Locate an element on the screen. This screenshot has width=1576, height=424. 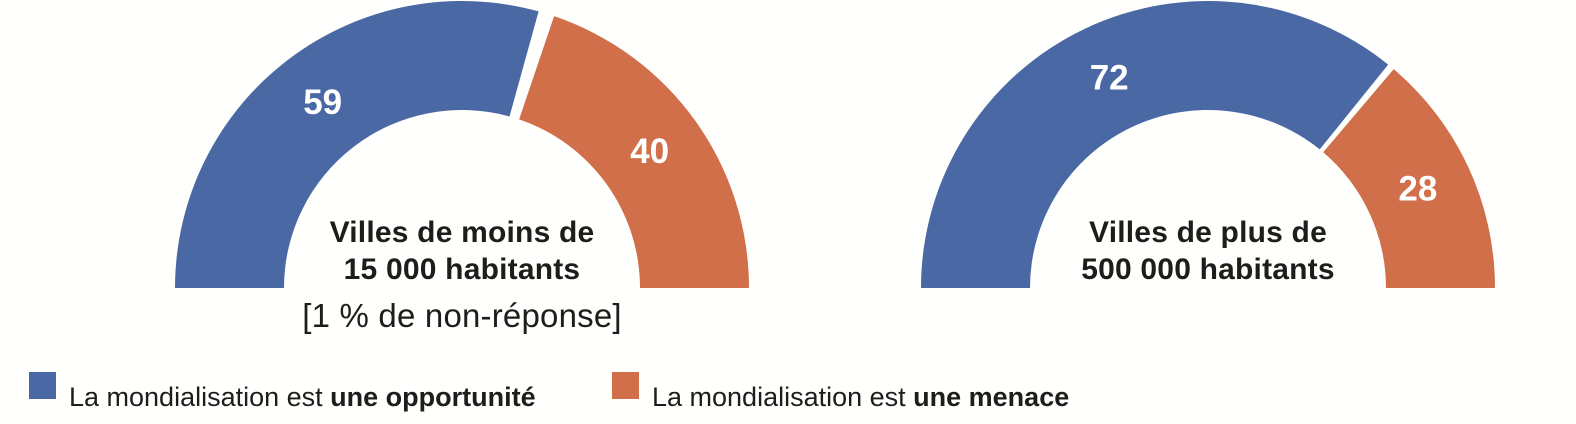
legend-text-emphasis: une menace is located at coordinates (991, 397).